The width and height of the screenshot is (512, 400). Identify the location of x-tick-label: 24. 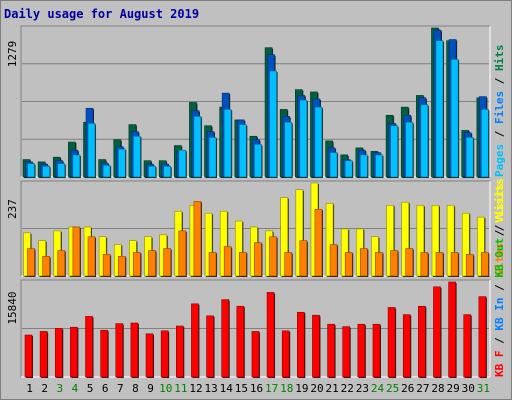
(378, 388).